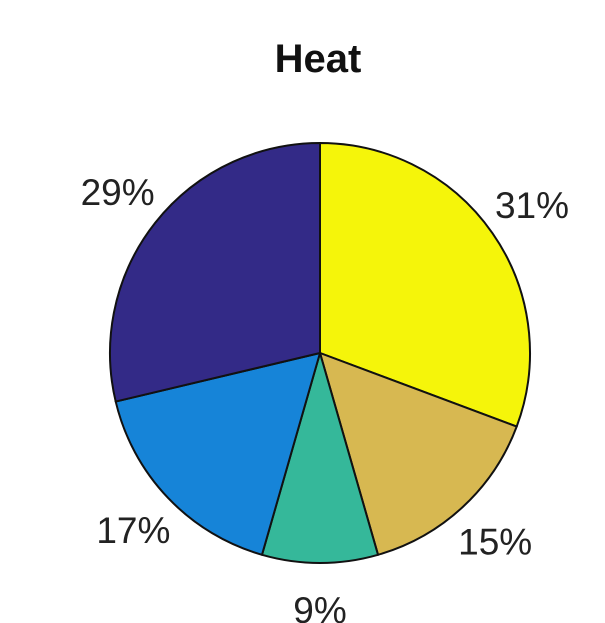  I want to click on slice-label-0: 31%, so click(532, 205).